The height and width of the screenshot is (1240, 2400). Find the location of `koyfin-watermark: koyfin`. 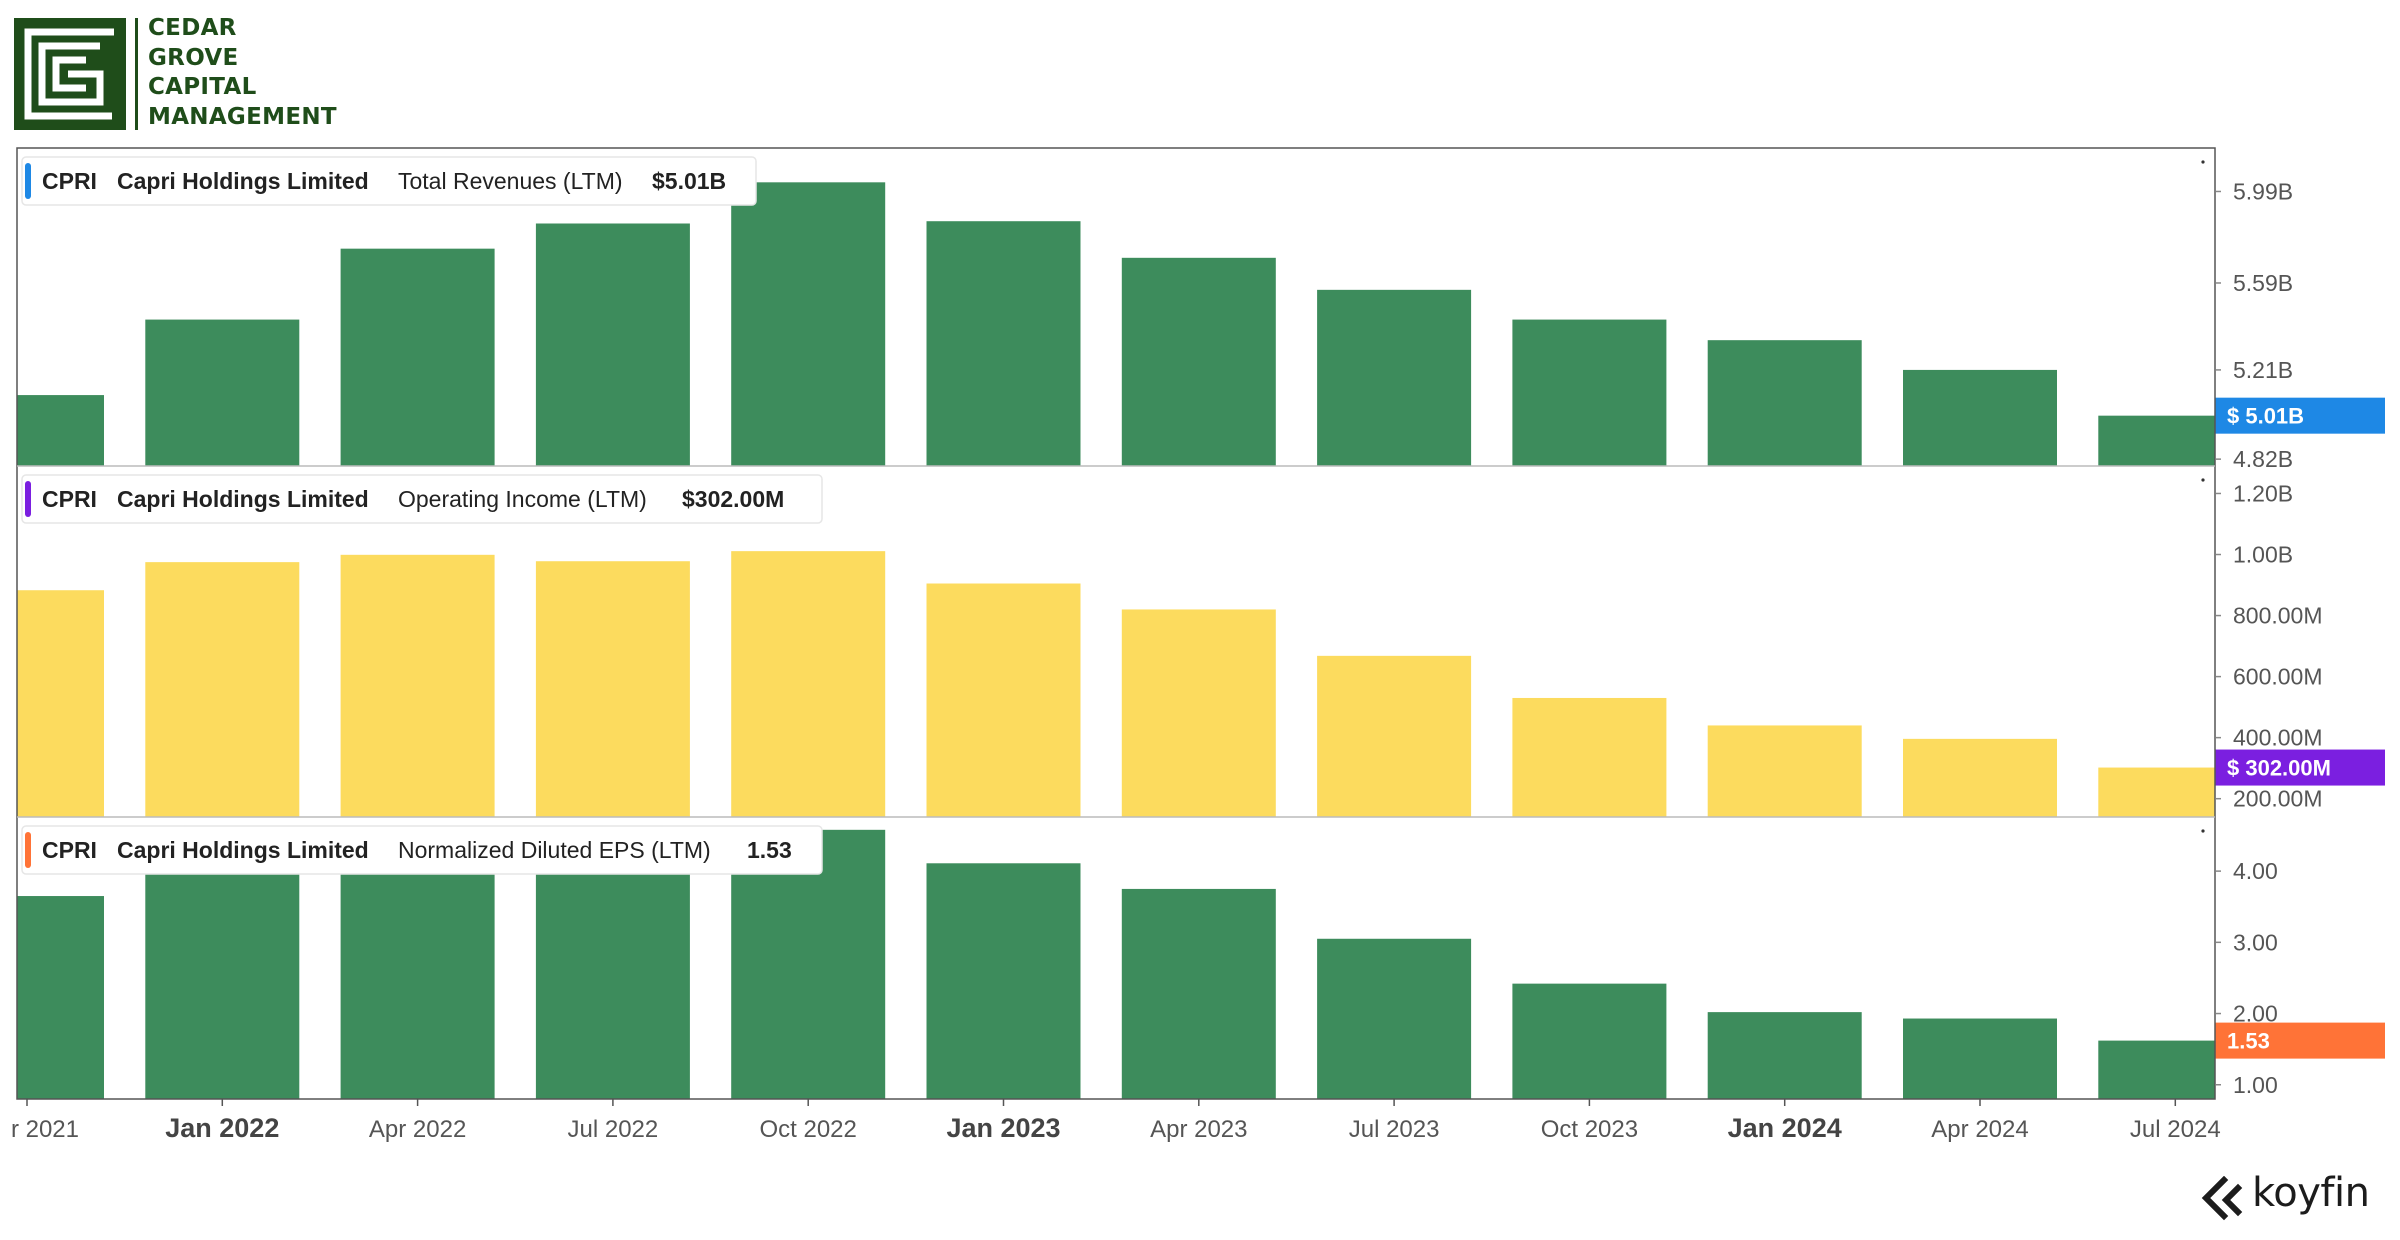

koyfin-watermark: koyfin is located at coordinates (2295, 1196).